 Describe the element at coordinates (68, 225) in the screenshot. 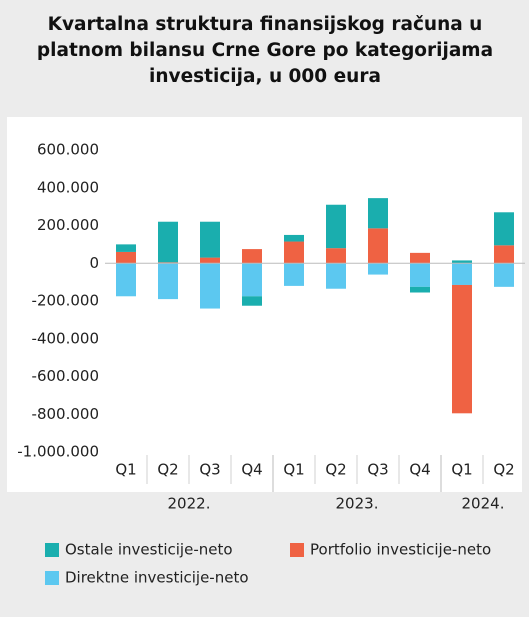

I see `y-tick-label: 200.000` at that location.